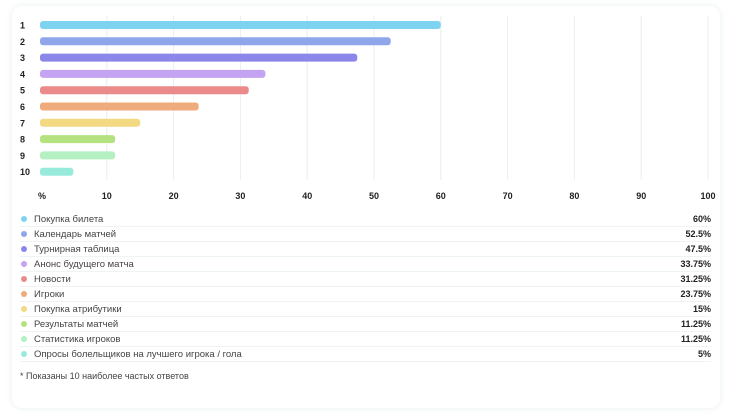 The image size is (730, 417). What do you see at coordinates (365, 324) in the screenshot?
I see `legend-row: Результаты матчей 11.25%` at bounding box center [365, 324].